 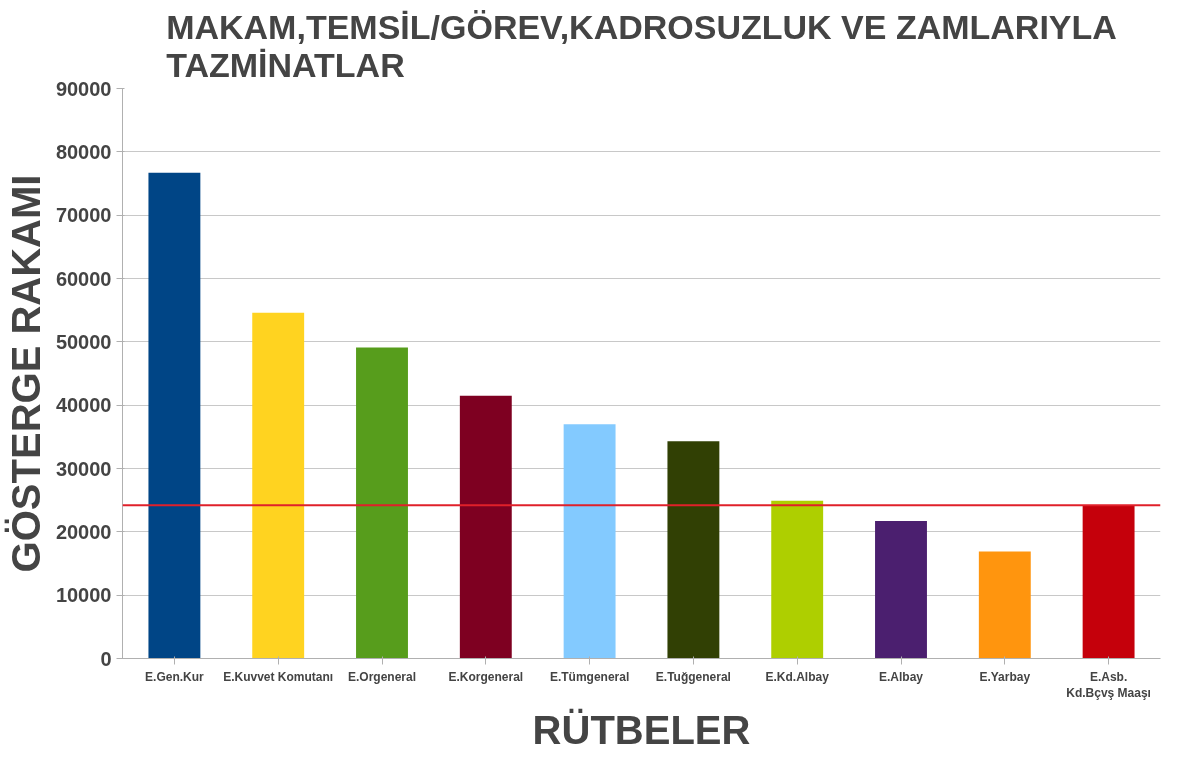 What do you see at coordinates (83, 88) in the screenshot?
I see `y-tick-label: 90000` at bounding box center [83, 88].